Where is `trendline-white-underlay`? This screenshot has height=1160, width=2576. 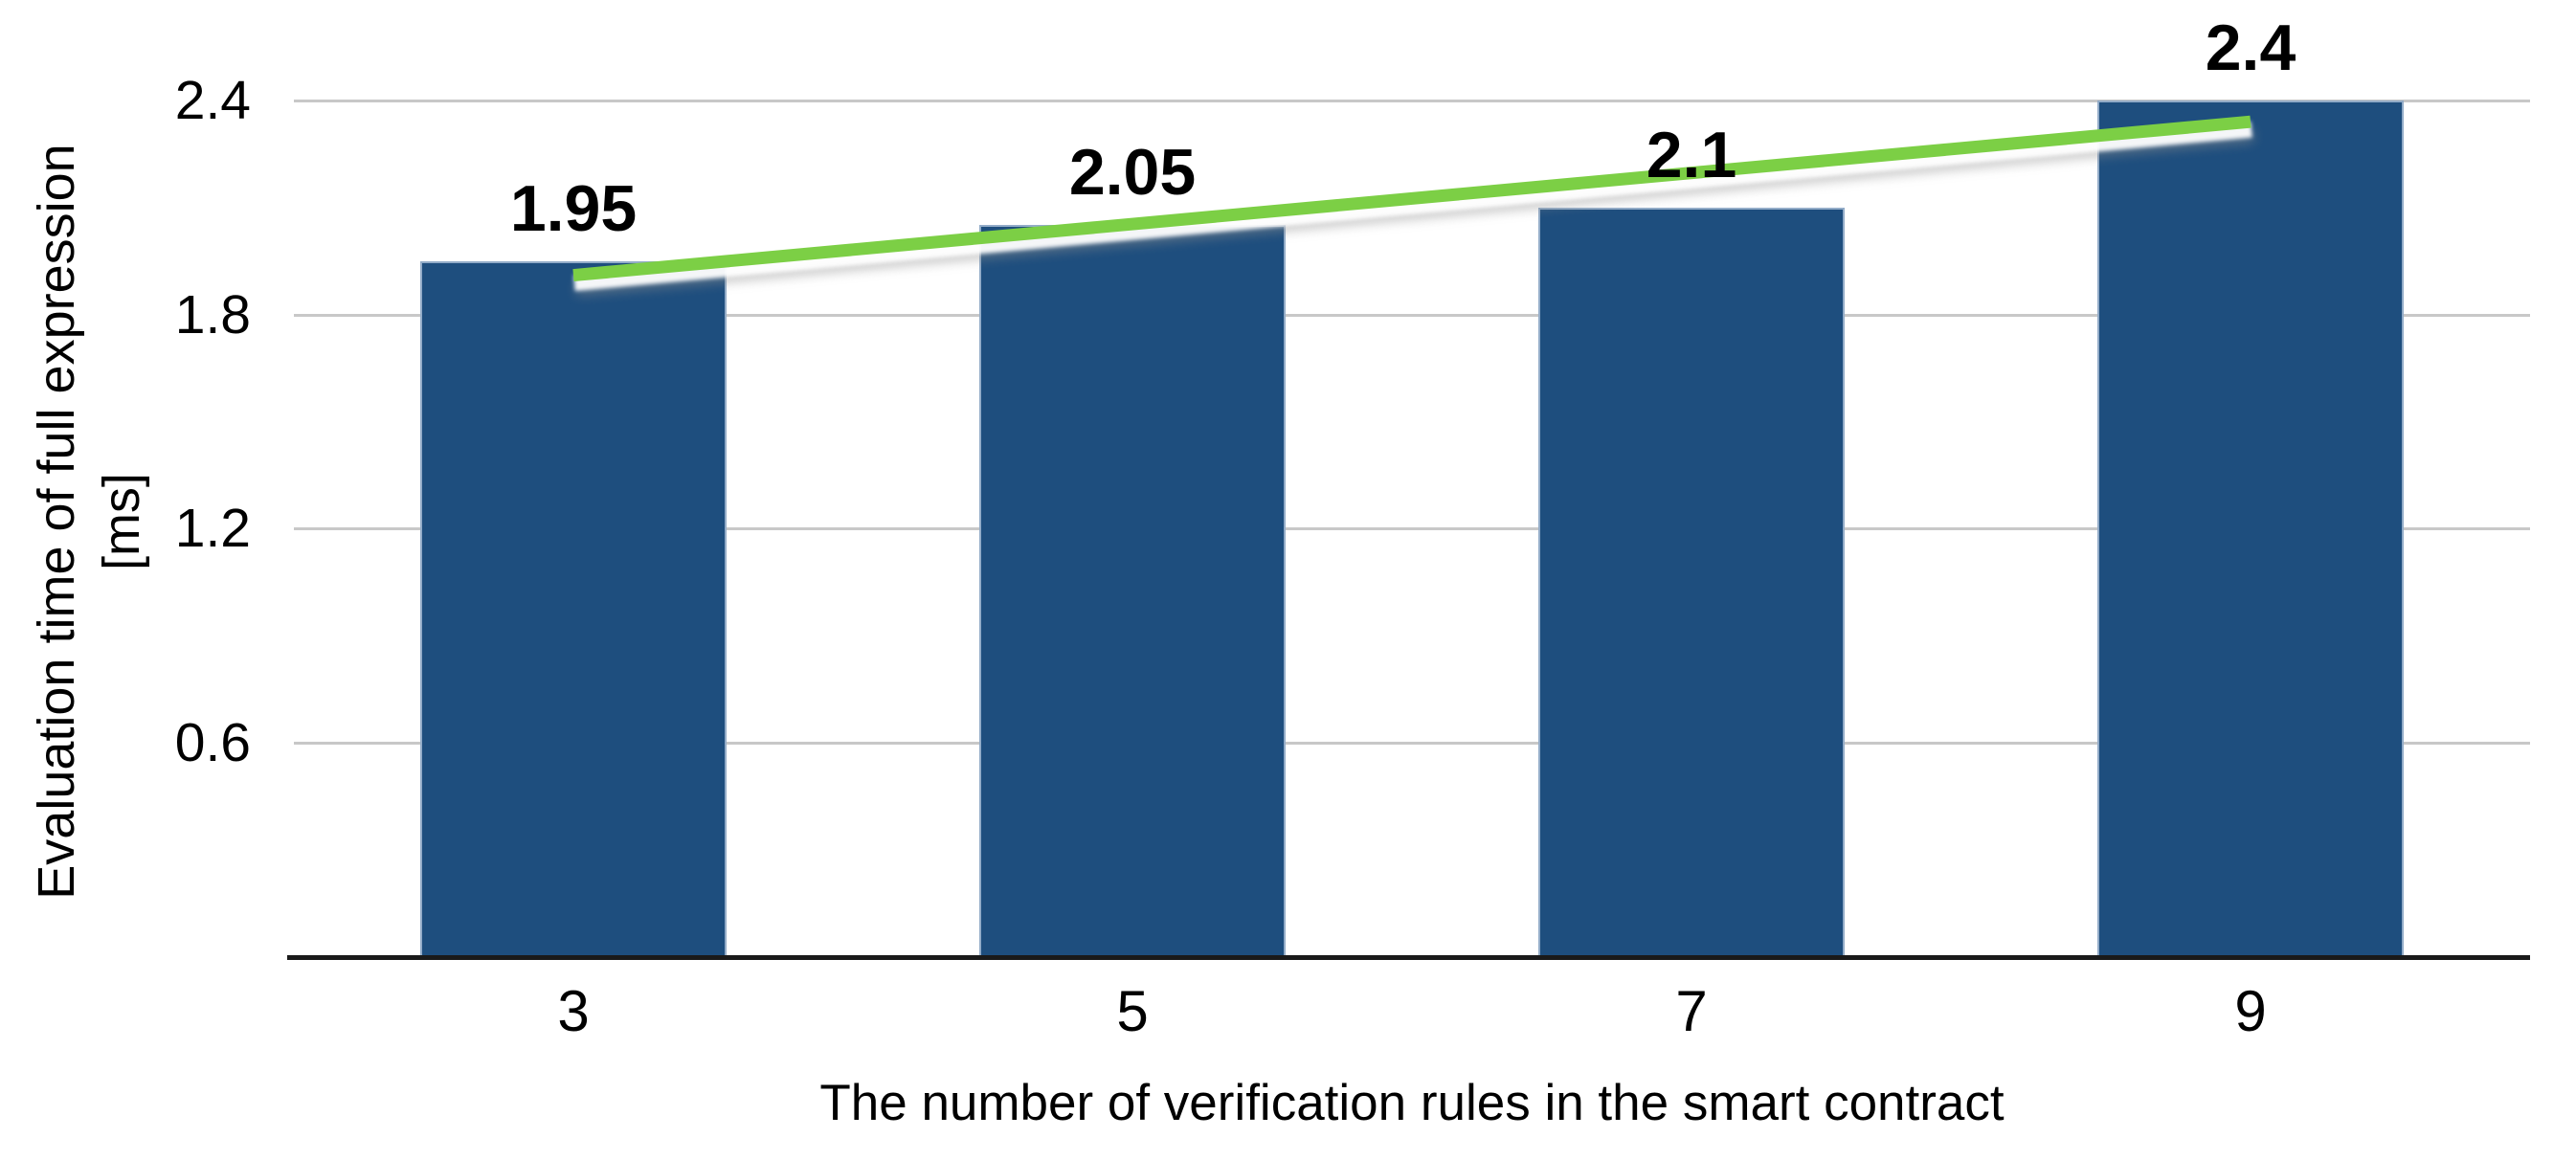 trendline-white-underlay is located at coordinates (1413, 206).